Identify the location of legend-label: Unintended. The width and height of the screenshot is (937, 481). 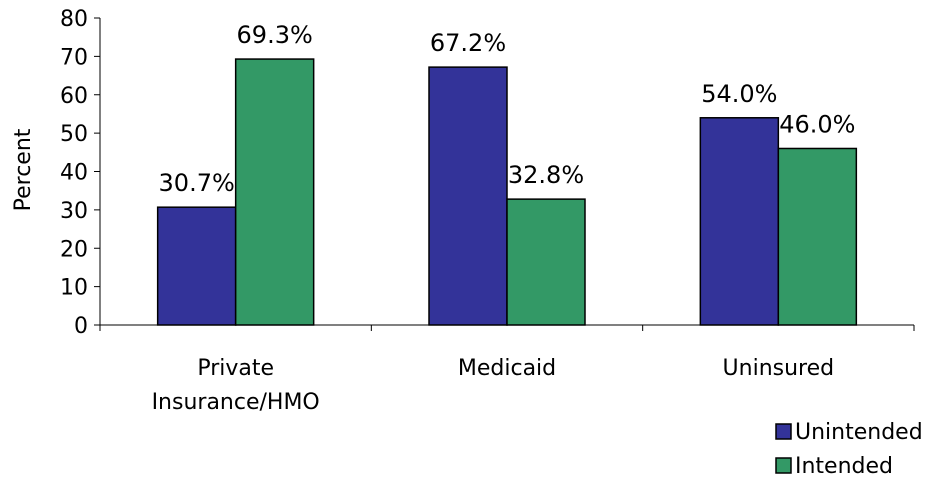
(859, 432).